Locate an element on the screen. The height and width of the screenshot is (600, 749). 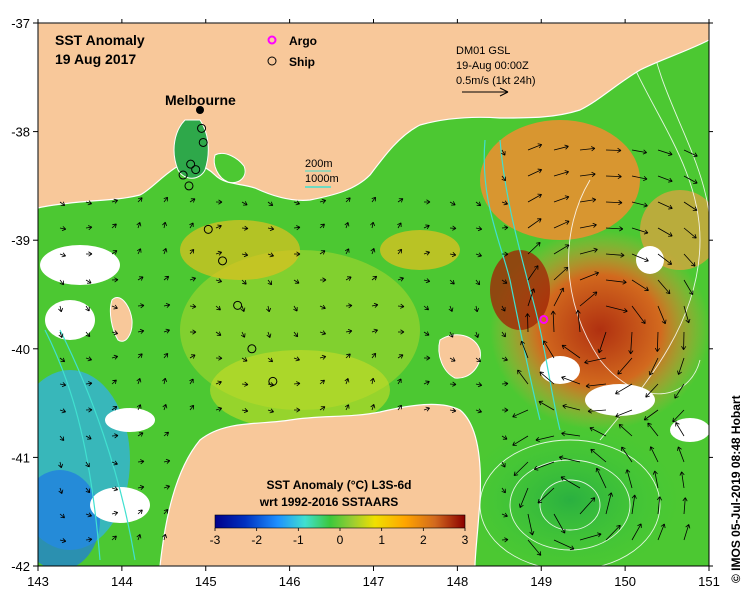
x-tick-label: 149 is located at coordinates (541, 581).